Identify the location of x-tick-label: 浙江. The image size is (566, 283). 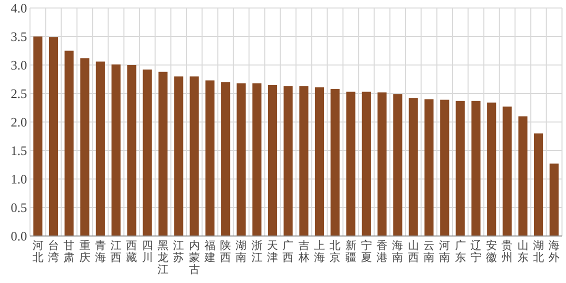
(256, 251).